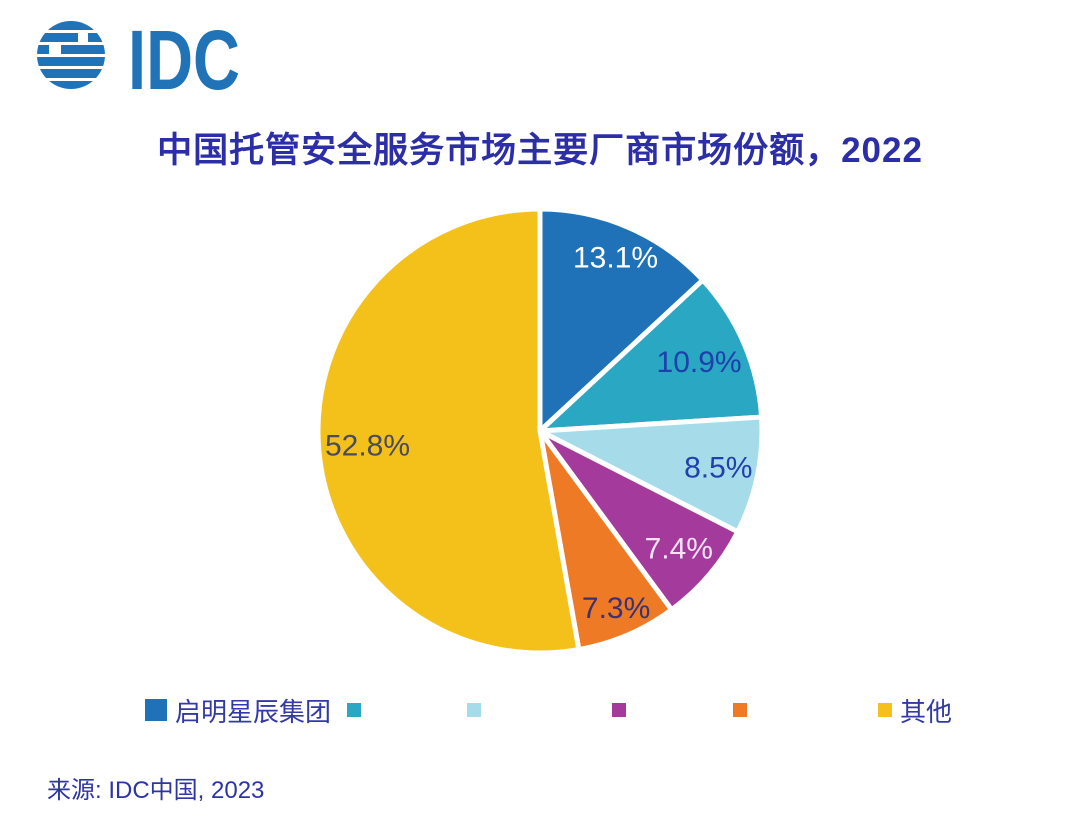  Describe the element at coordinates (184, 59) in the screenshot. I see `idc-logo-text: IDC` at that location.